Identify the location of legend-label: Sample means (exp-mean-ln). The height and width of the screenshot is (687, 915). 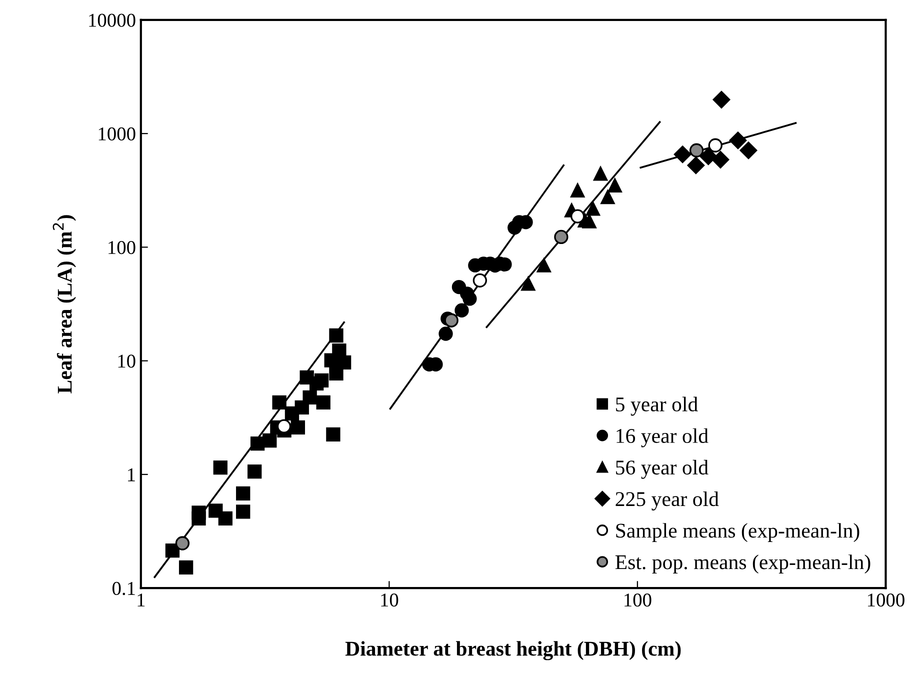
(738, 532).